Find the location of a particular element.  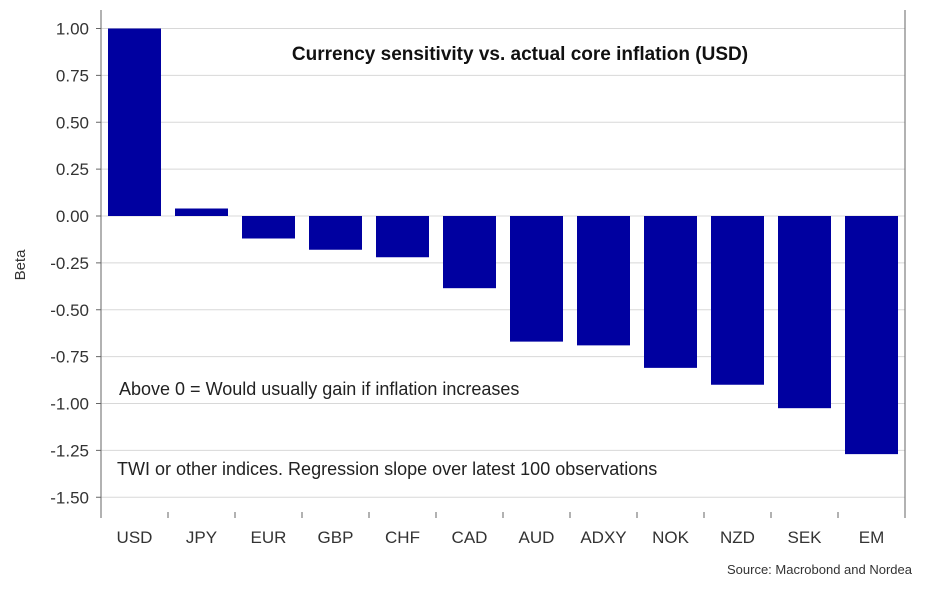

x-tick-label: SEK is located at coordinates (804, 537).